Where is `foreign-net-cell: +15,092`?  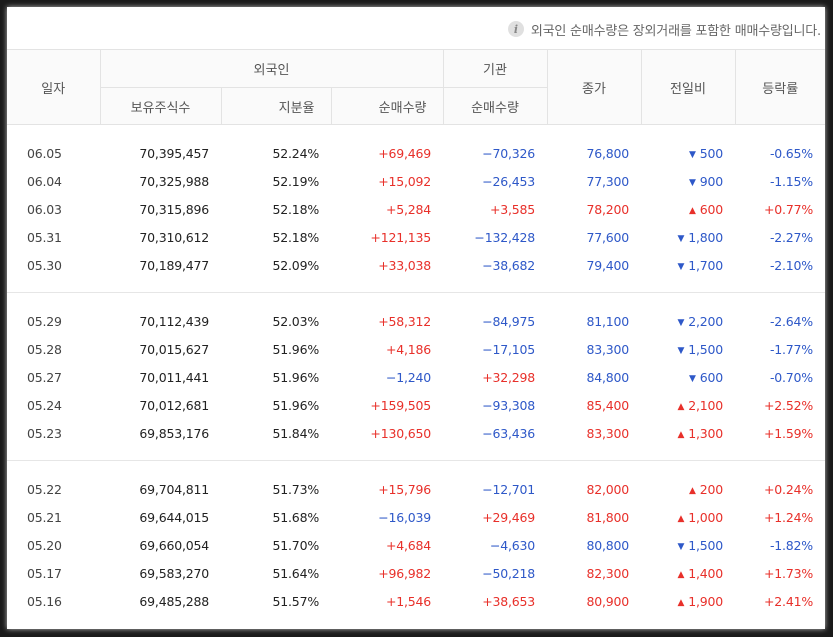 foreign-net-cell: +15,092 is located at coordinates (404, 181).